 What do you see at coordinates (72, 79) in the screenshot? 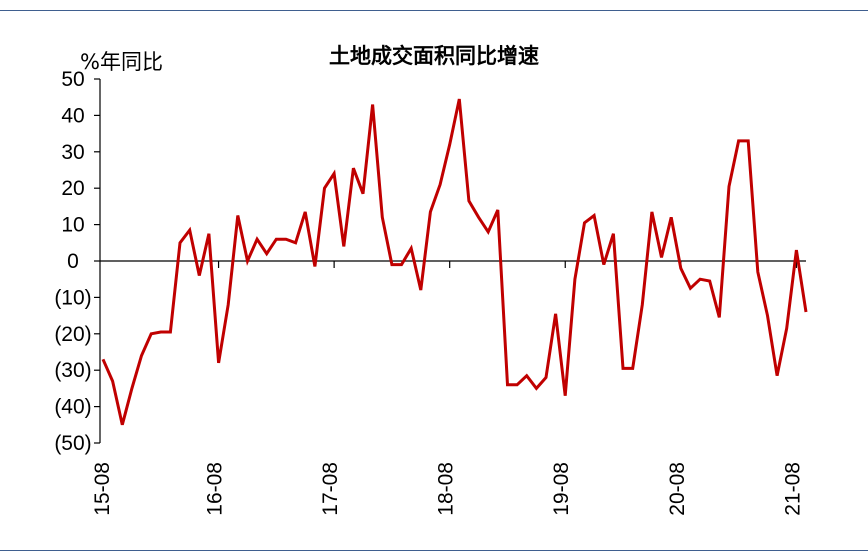
I see `y-tick-label: 50` at bounding box center [72, 79].